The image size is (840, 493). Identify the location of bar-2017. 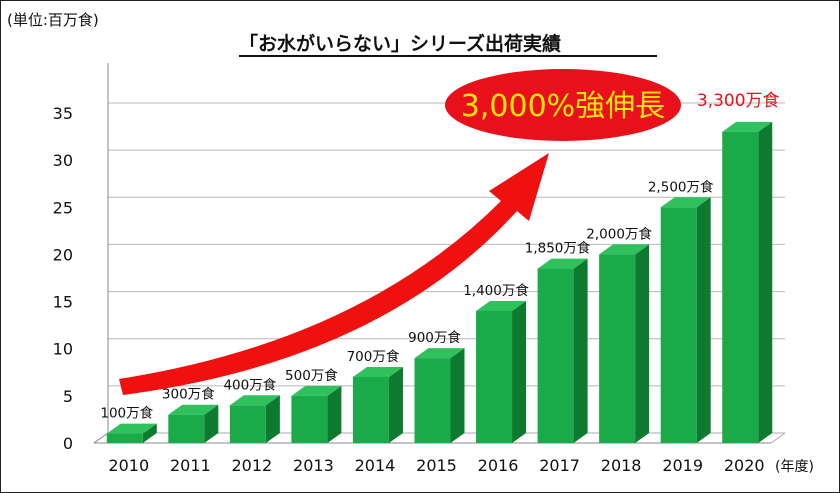
(562, 350).